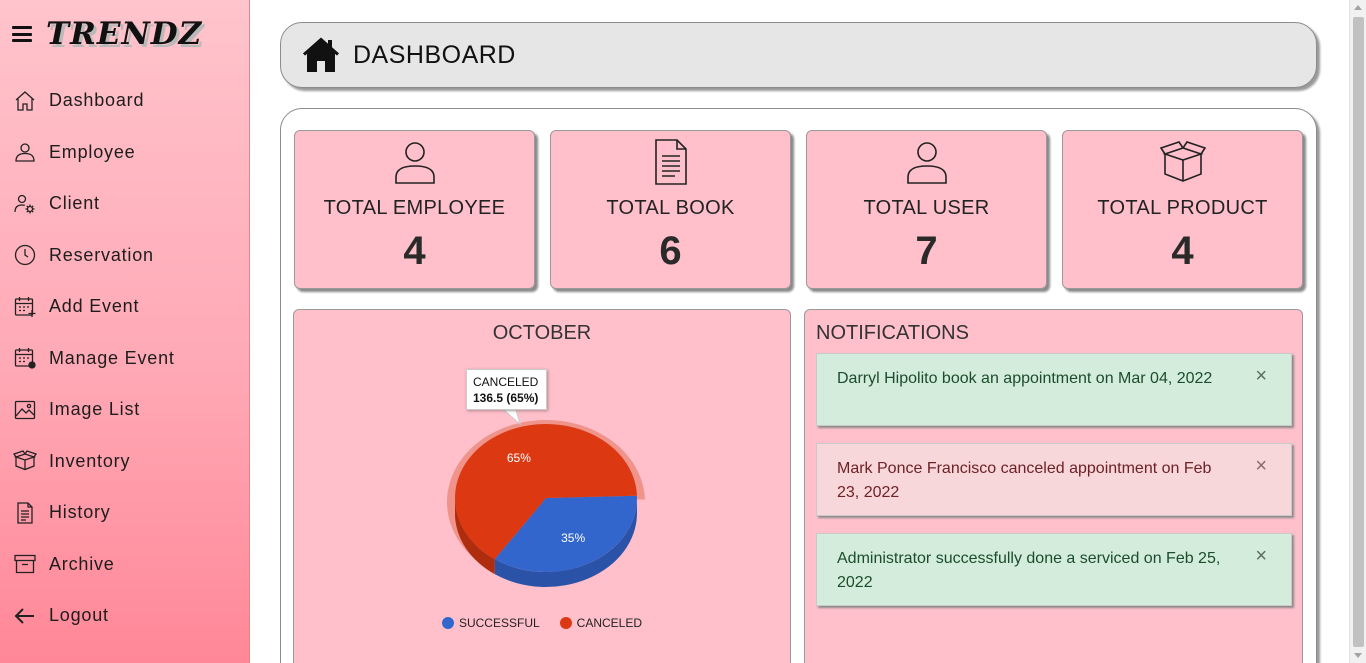  I want to click on card-label: TOTAL BOOK, so click(670, 208).